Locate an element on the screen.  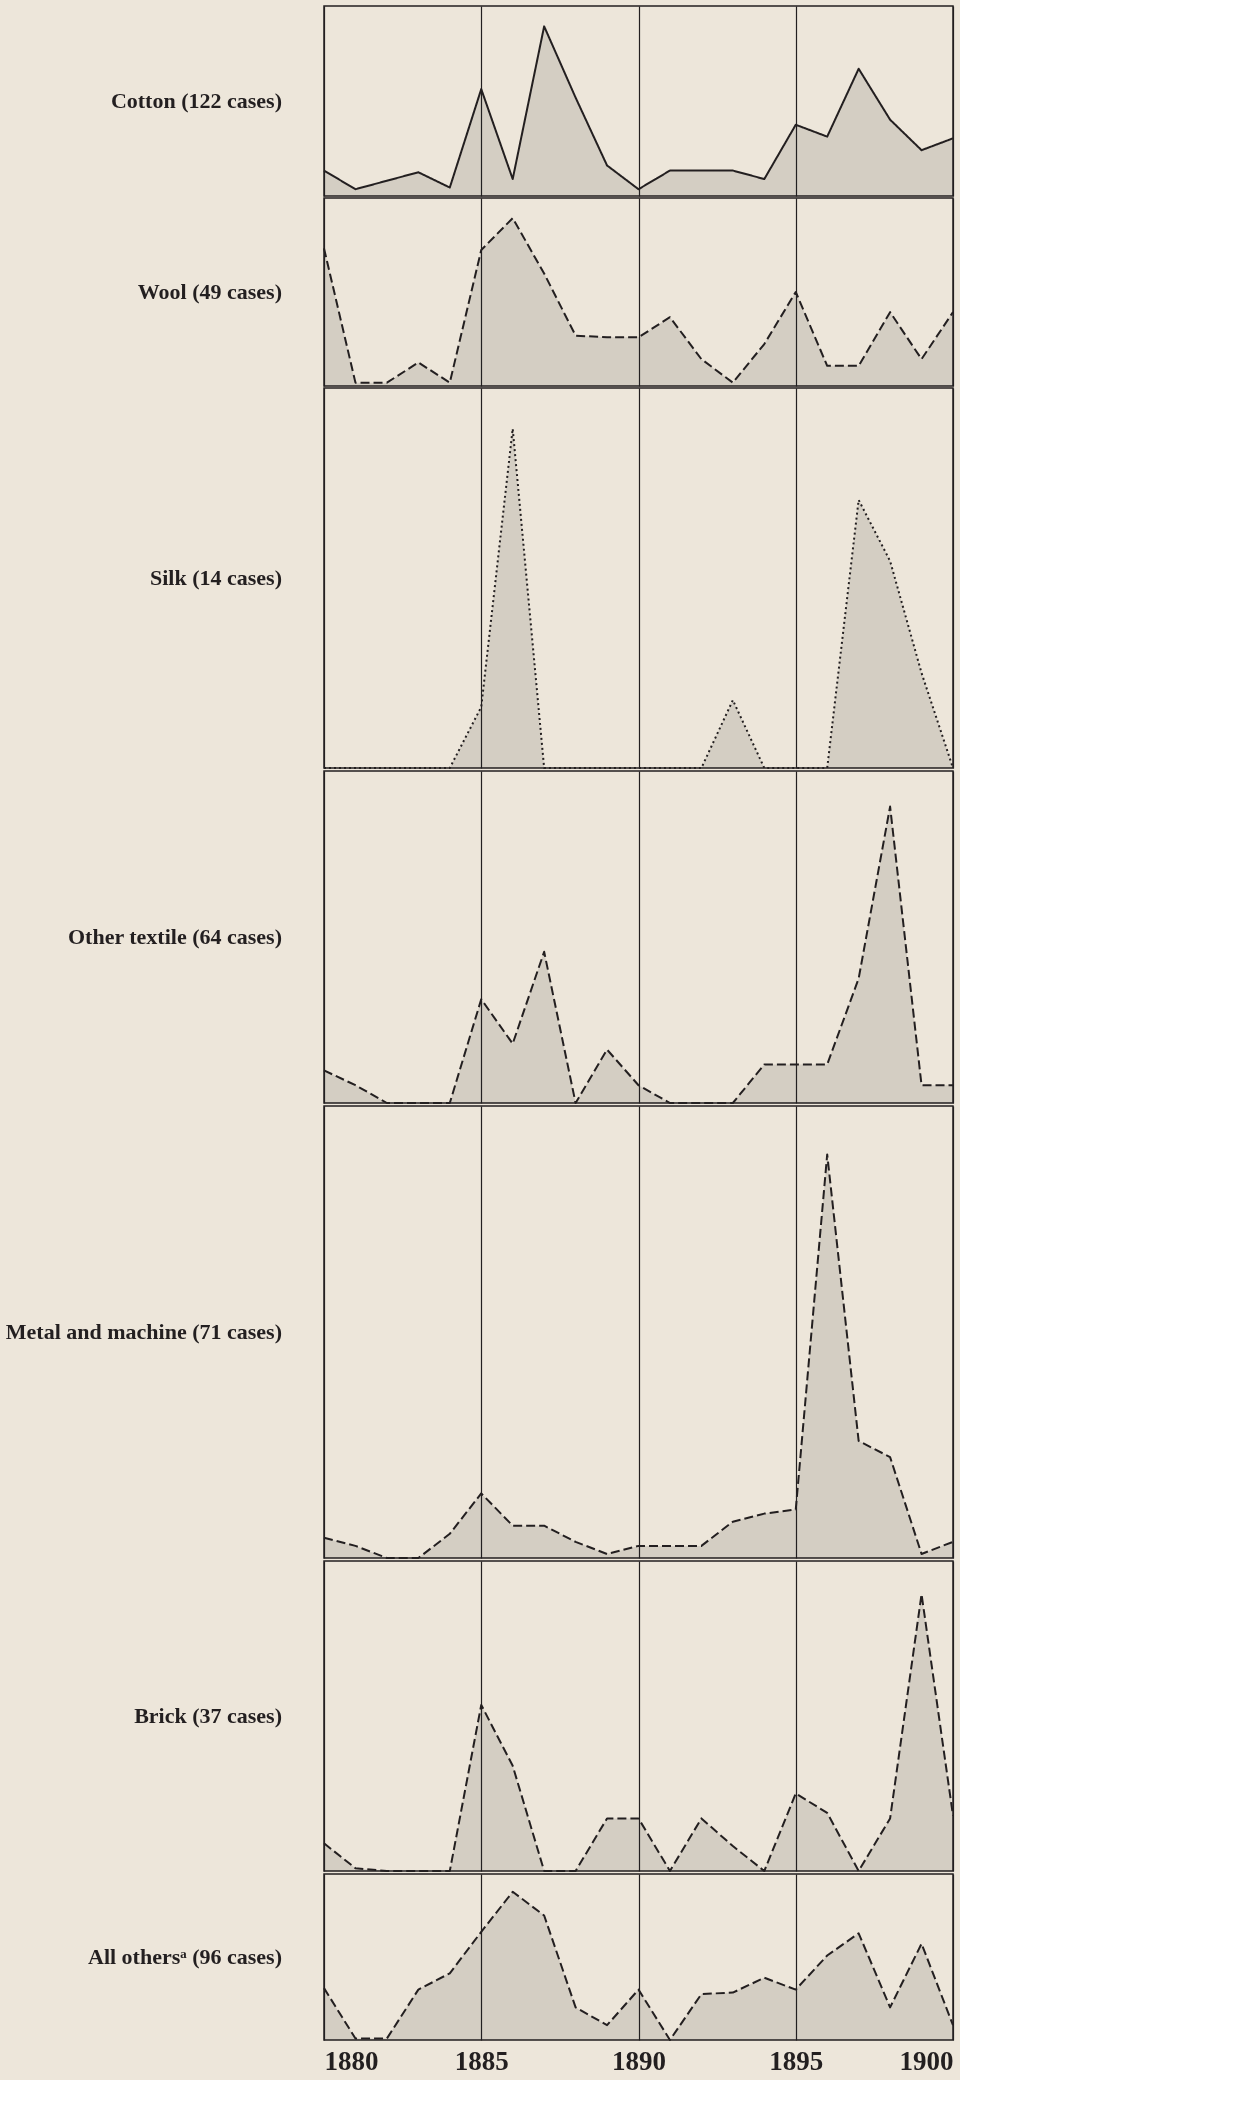
text: Other textile (64 cases) is located at coordinates (174, 936).